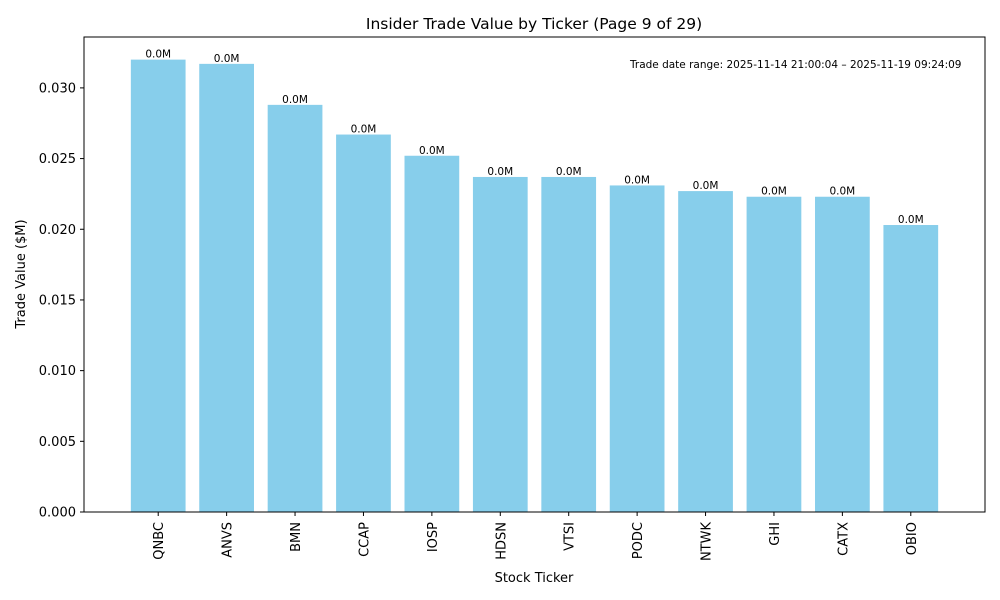 The image size is (1000, 600). Describe the element at coordinates (842, 354) in the screenshot. I see `bar-catx` at that location.